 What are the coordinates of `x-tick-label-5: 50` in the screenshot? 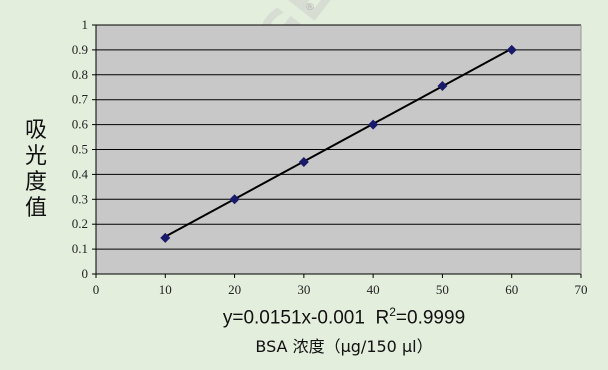 It's located at (442, 289).